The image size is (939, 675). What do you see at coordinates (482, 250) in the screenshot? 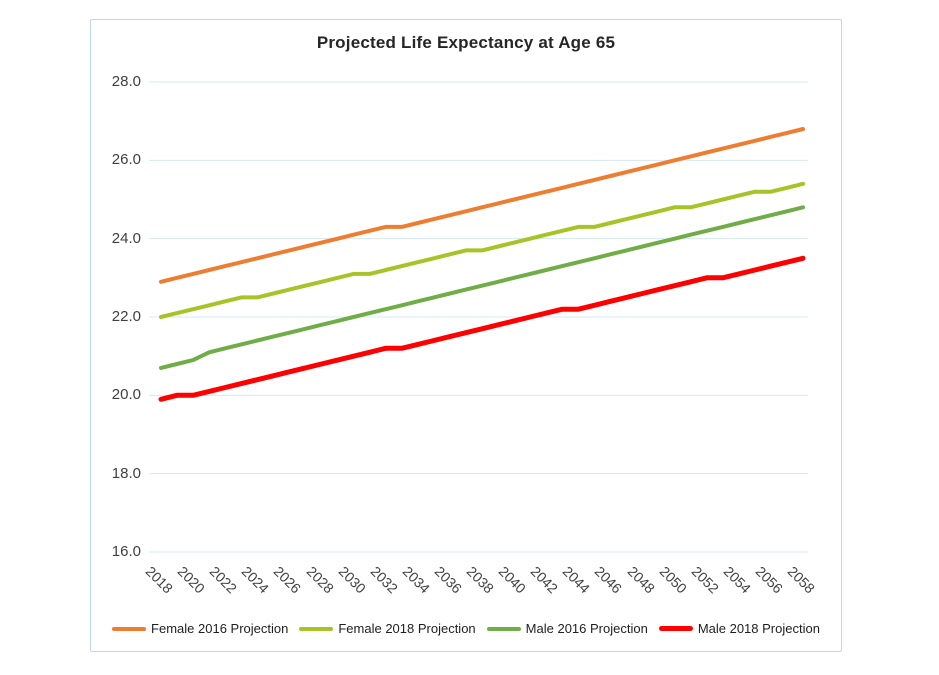
I see `series-line-female-2018-projection` at bounding box center [482, 250].